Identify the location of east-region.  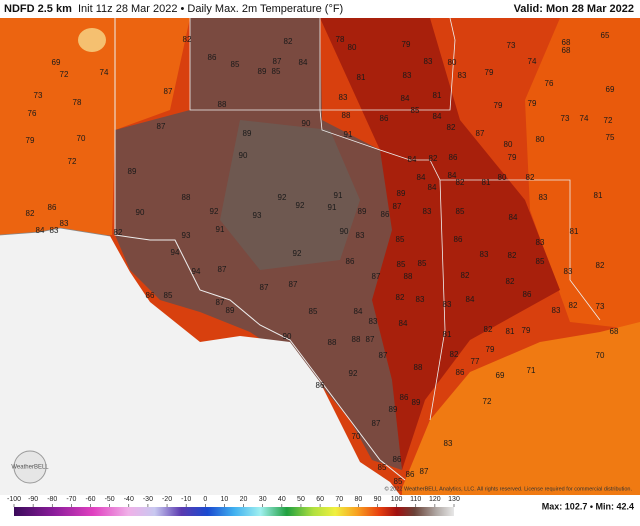
(582, 174).